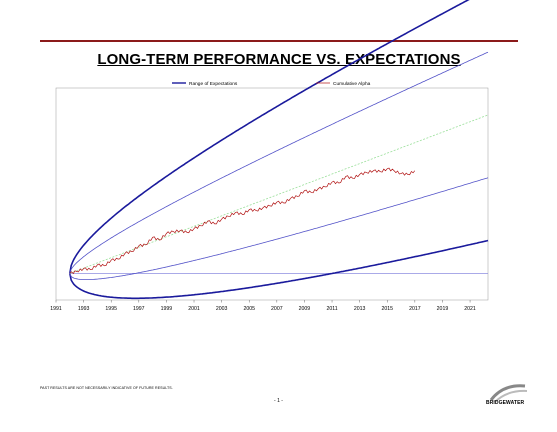  Describe the element at coordinates (279, 269) in the screenshot. I see `band-outer-lower` at that location.